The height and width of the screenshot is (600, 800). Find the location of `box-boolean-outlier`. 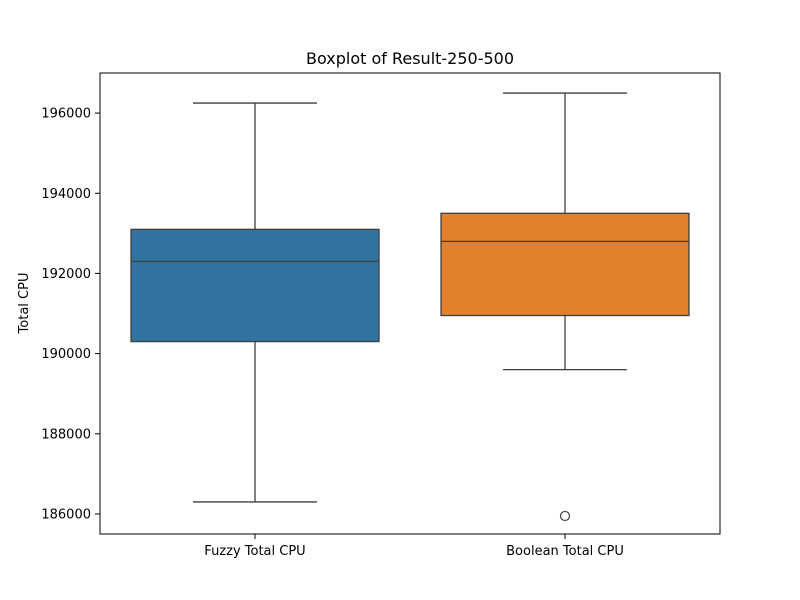

box-boolean-outlier is located at coordinates (565, 515).